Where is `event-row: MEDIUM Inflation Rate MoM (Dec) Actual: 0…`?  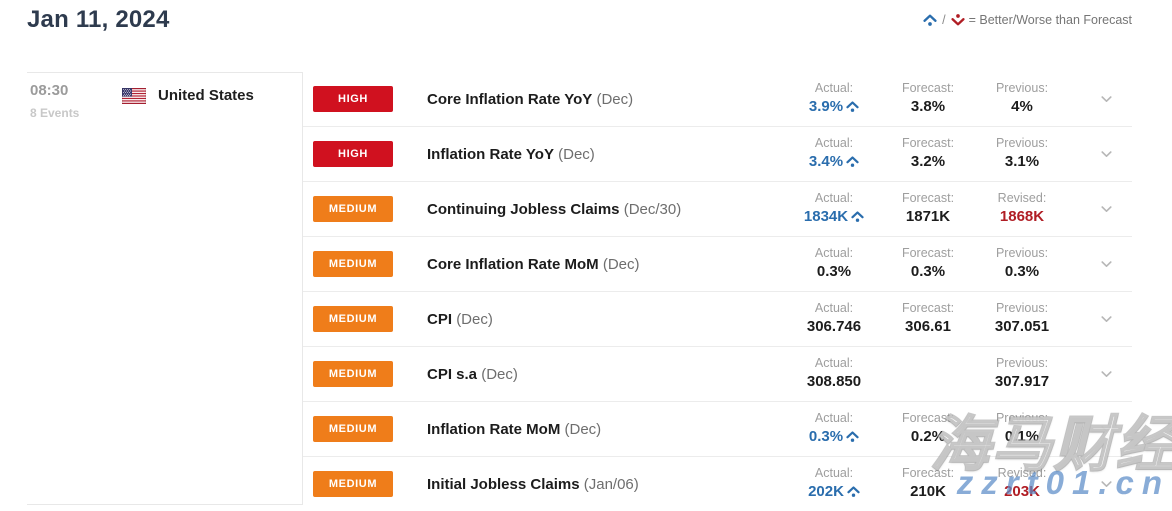 event-row: MEDIUM Inflation Rate MoM (Dec) Actual: 0… is located at coordinates (717, 429).